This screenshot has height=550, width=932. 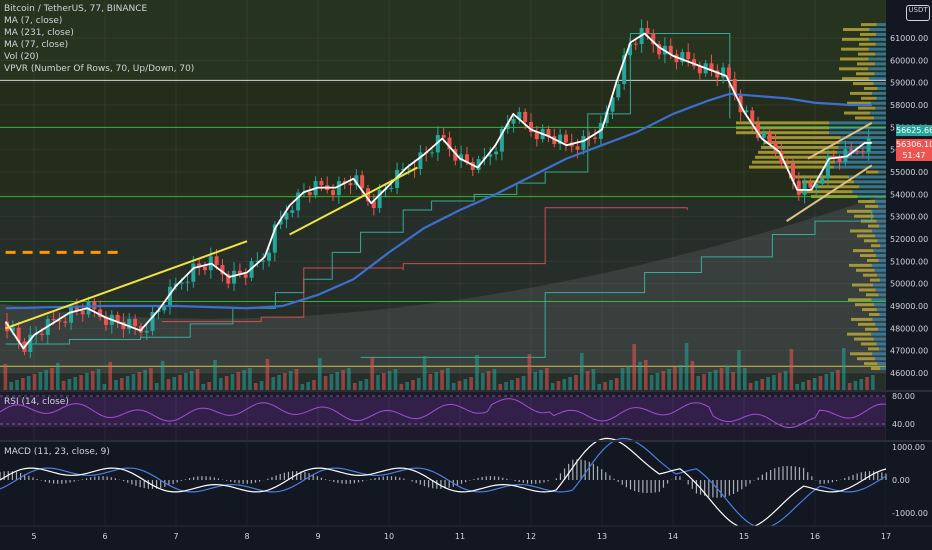 I want to click on rsi-line, so click(x=443, y=413).